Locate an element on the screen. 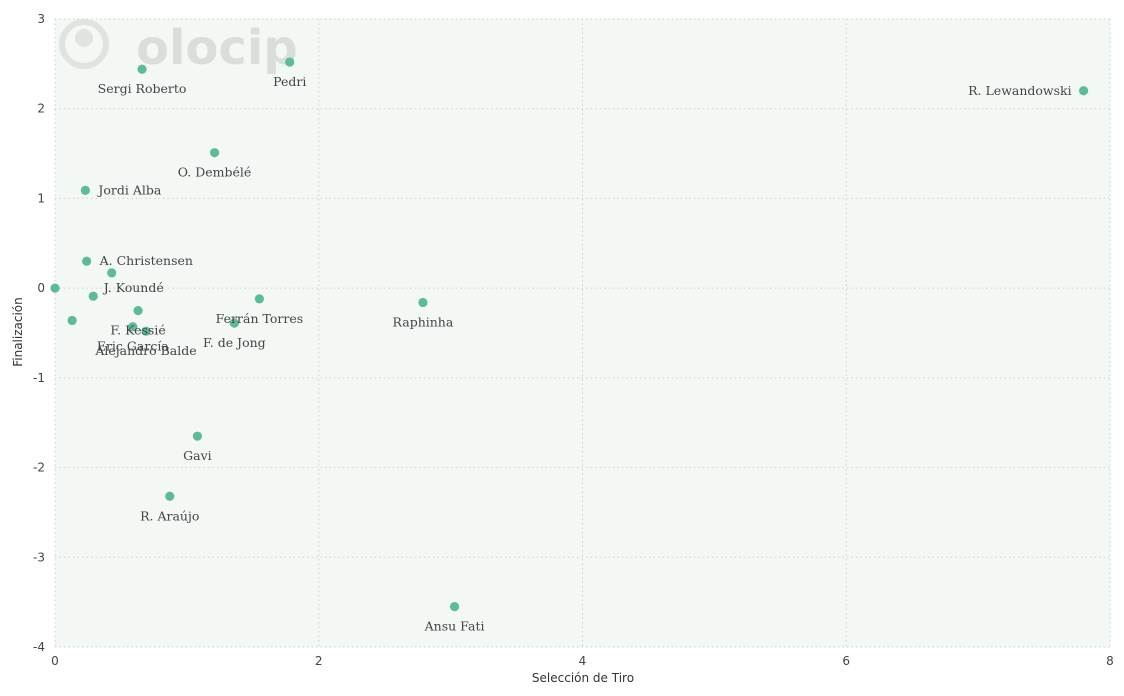 This screenshot has height=696, width=1124. y-tick-label: -1 is located at coordinates (39, 378).